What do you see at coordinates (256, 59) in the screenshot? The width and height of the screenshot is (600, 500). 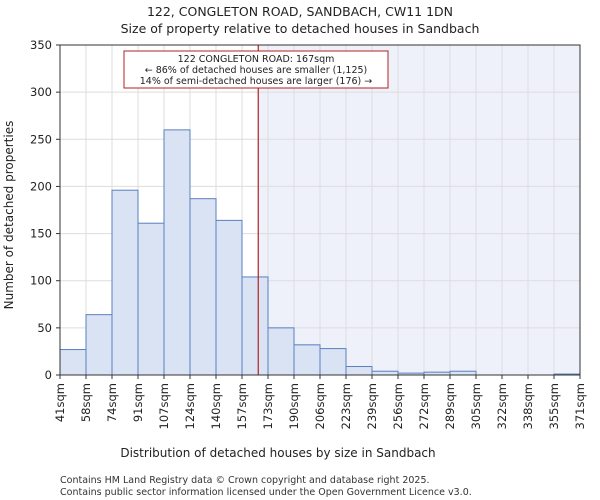 I see `annotation-line-1: 122 CONGLETON ROAD: 167sqm` at bounding box center [256, 59].